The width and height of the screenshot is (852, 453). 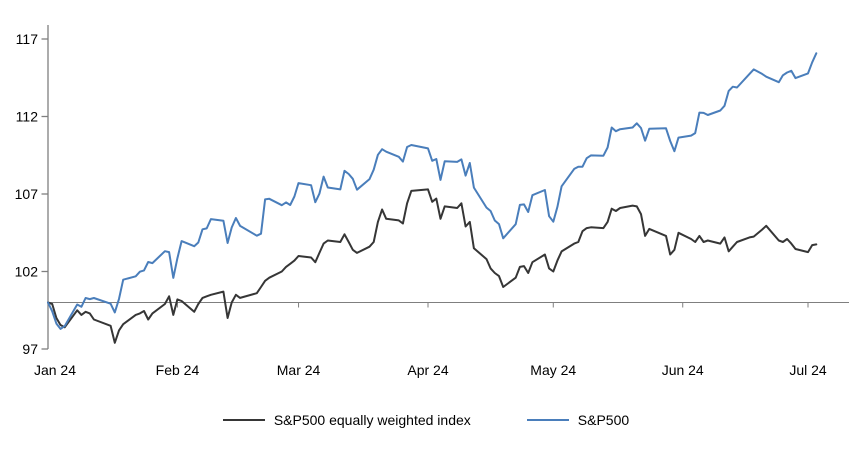 I want to click on legend-label-equal-weight: S&P500 equally weighted index, so click(x=372, y=420).